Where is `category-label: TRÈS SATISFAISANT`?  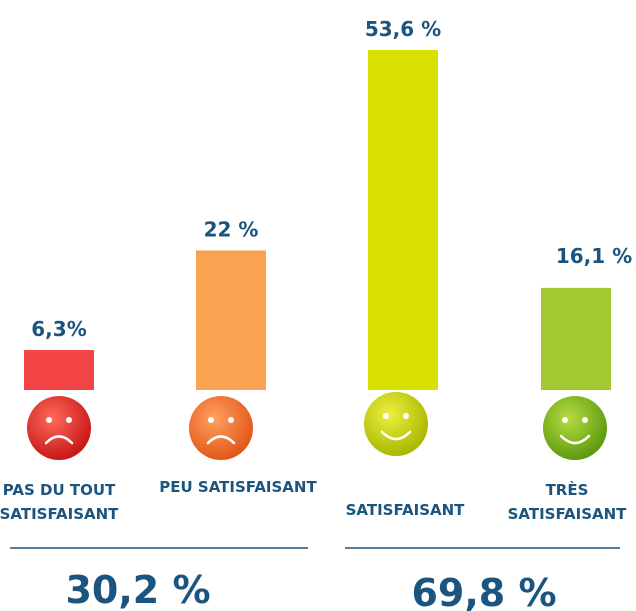 category-label: TRÈS SATISFAISANT is located at coordinates (567, 502).